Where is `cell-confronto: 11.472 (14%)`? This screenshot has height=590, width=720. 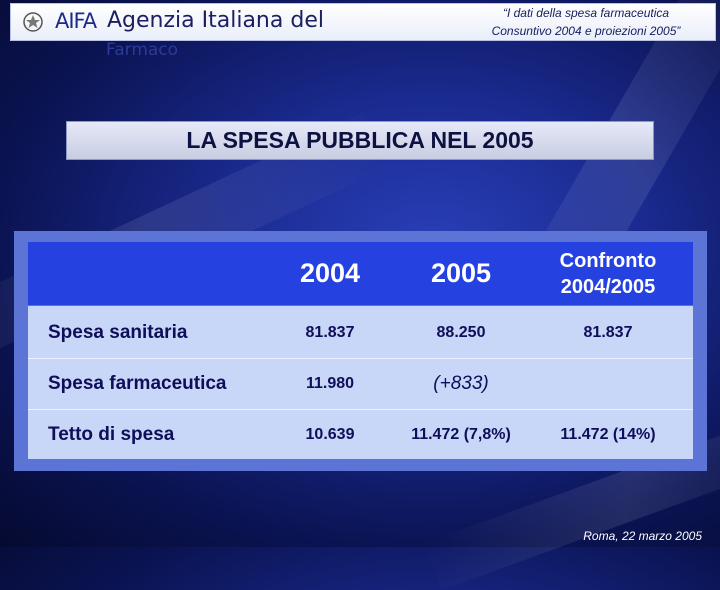 cell-confronto: 11.472 (14%) is located at coordinates (608, 434).